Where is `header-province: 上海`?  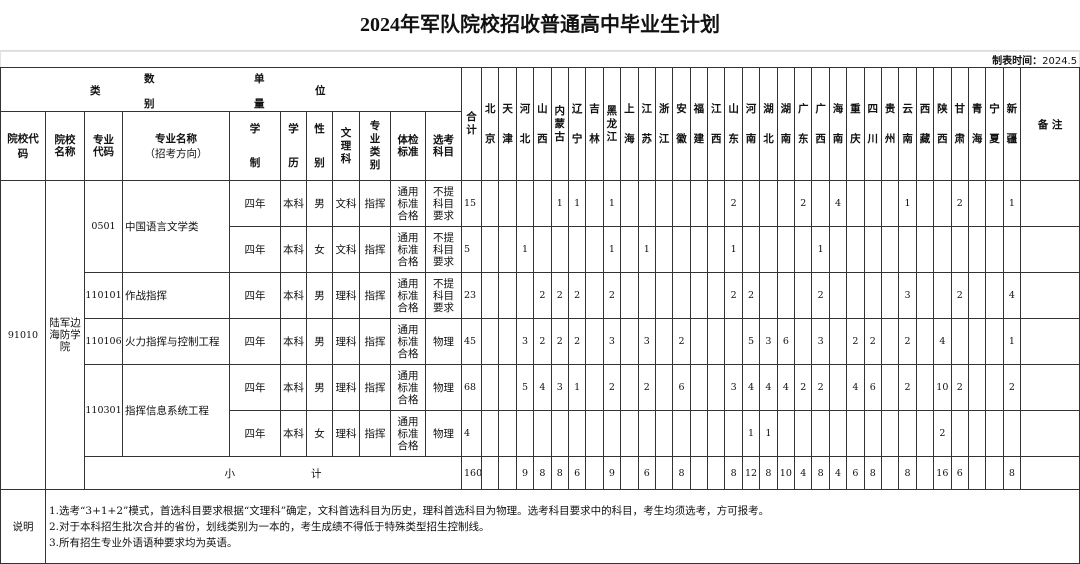
header-province: 上海 is located at coordinates (629, 124).